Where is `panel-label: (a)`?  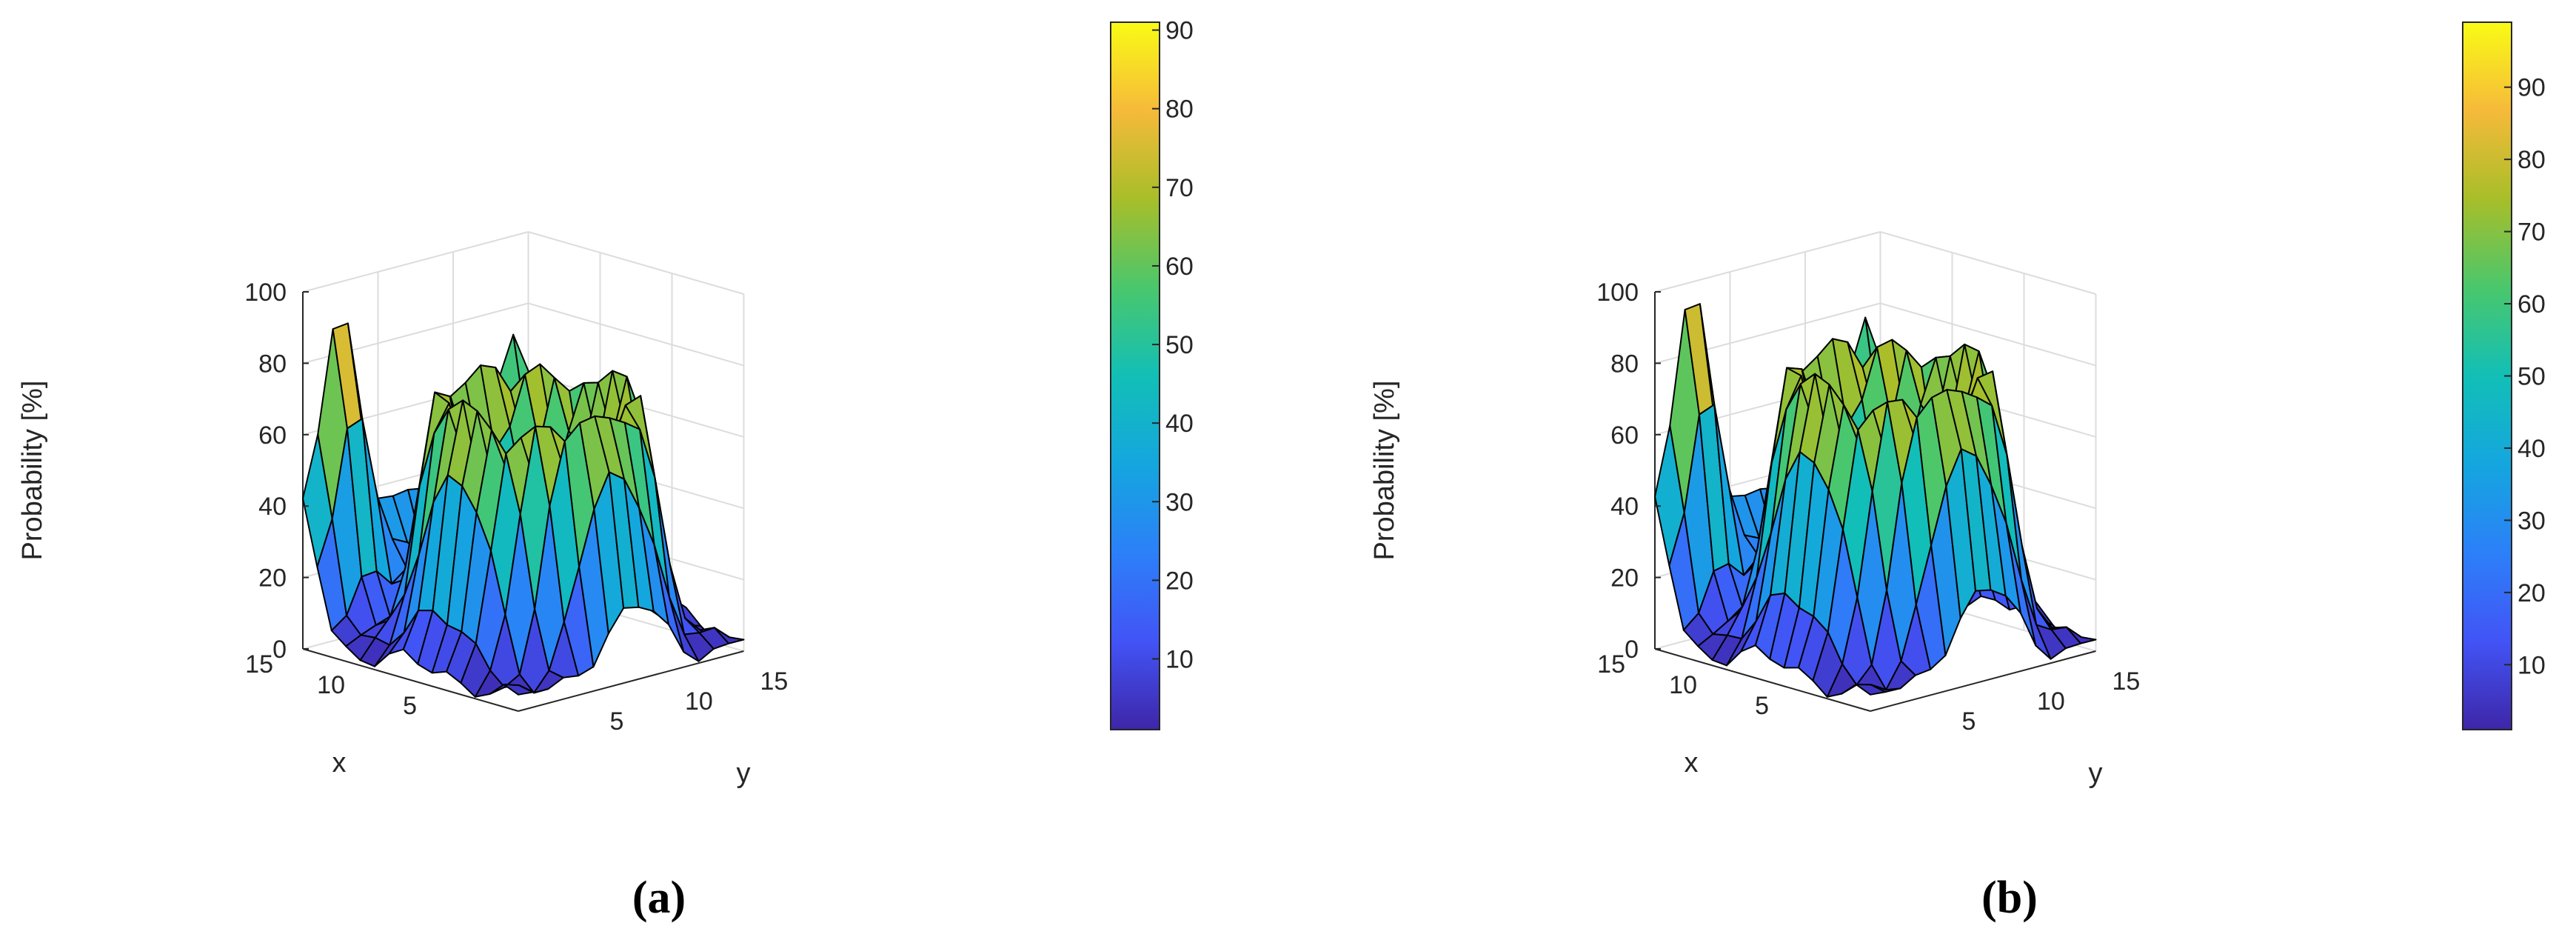 panel-label: (a) is located at coordinates (659, 898).